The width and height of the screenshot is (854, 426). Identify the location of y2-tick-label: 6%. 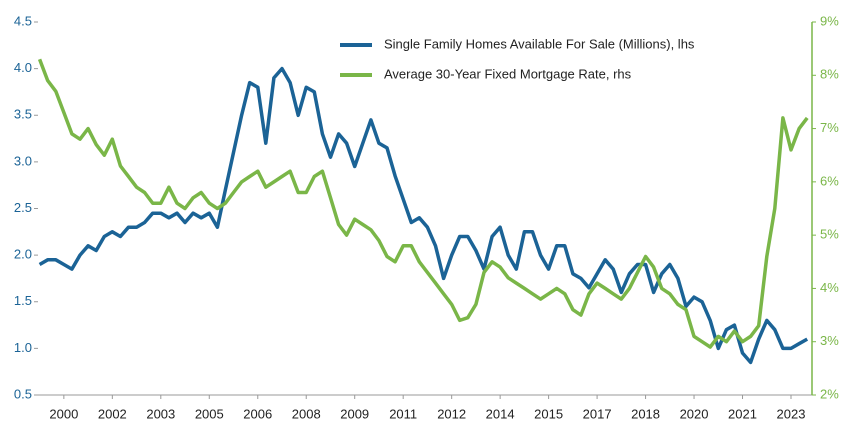
(829, 180).